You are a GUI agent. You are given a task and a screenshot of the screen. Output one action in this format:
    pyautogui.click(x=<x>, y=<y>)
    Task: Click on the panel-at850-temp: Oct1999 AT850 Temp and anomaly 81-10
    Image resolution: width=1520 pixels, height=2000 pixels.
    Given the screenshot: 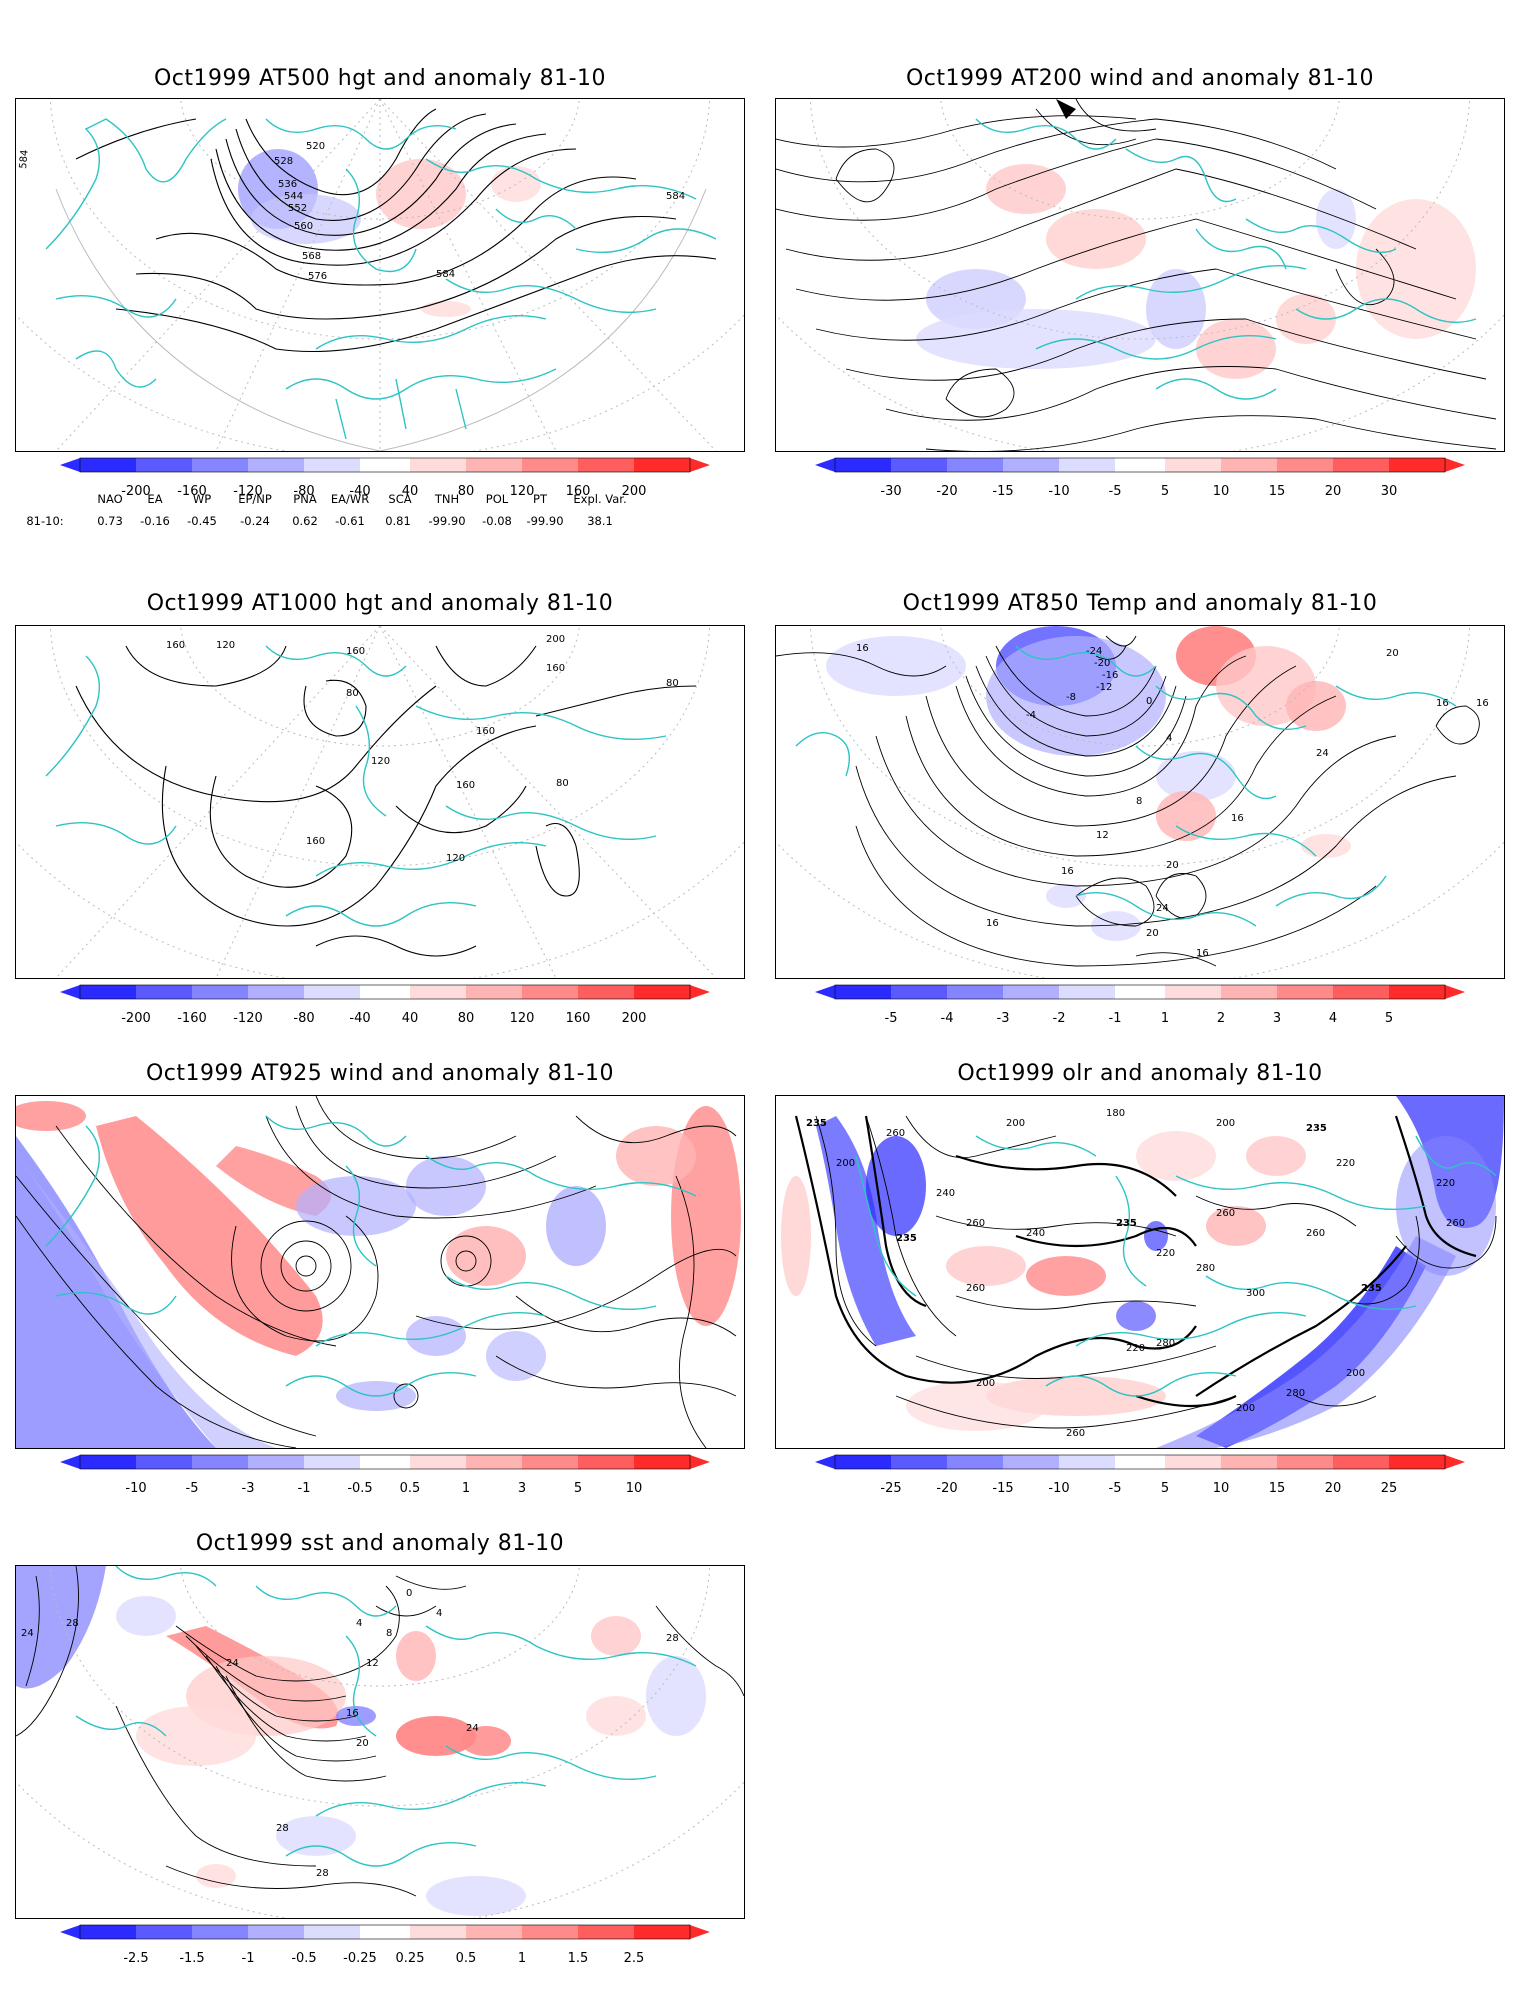 What is the action you would take?
    pyautogui.click(x=1140, y=810)
    